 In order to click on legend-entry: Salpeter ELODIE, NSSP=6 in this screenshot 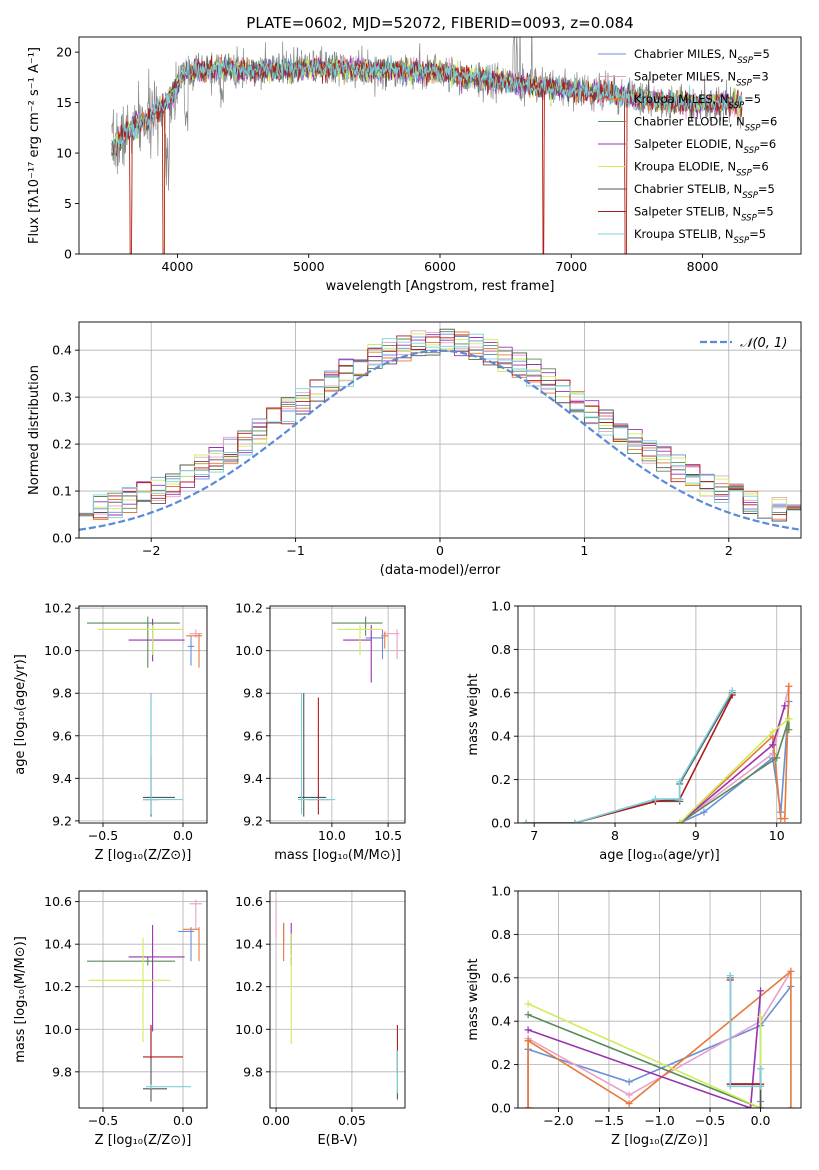, I will do `click(705, 146)`.